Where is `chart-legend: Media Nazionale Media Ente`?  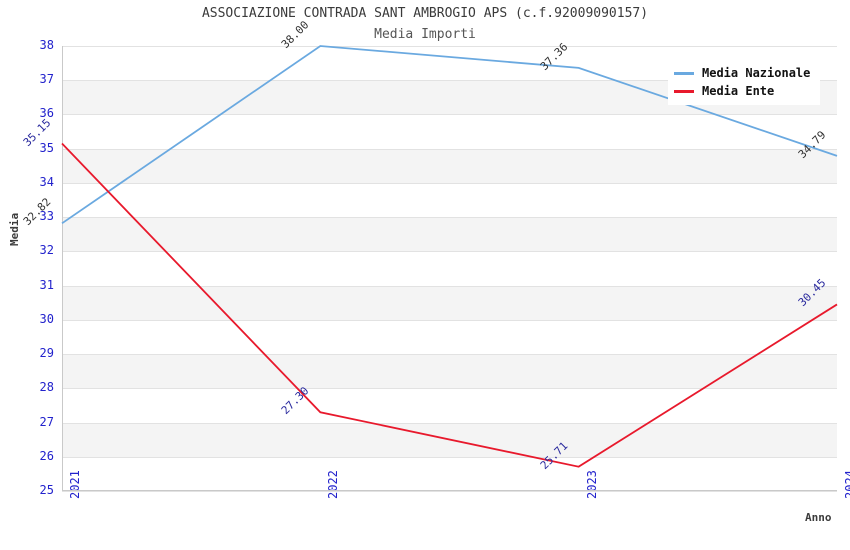 chart-legend: Media Nazionale Media Ente is located at coordinates (744, 82).